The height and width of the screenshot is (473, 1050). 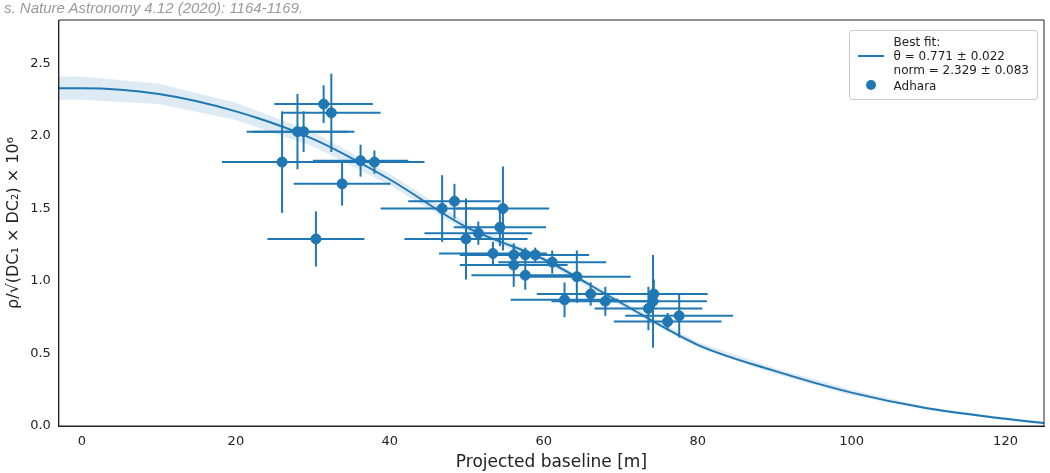 I want to click on y-tick-label: 1.0, so click(x=40, y=280).